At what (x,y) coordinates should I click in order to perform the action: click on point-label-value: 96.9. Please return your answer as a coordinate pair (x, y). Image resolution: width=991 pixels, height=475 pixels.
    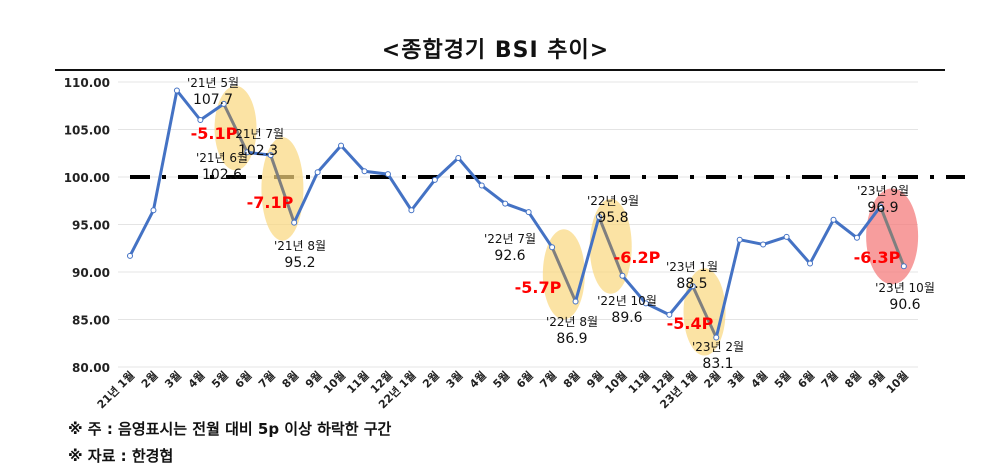
    Looking at the image, I should click on (882, 208).